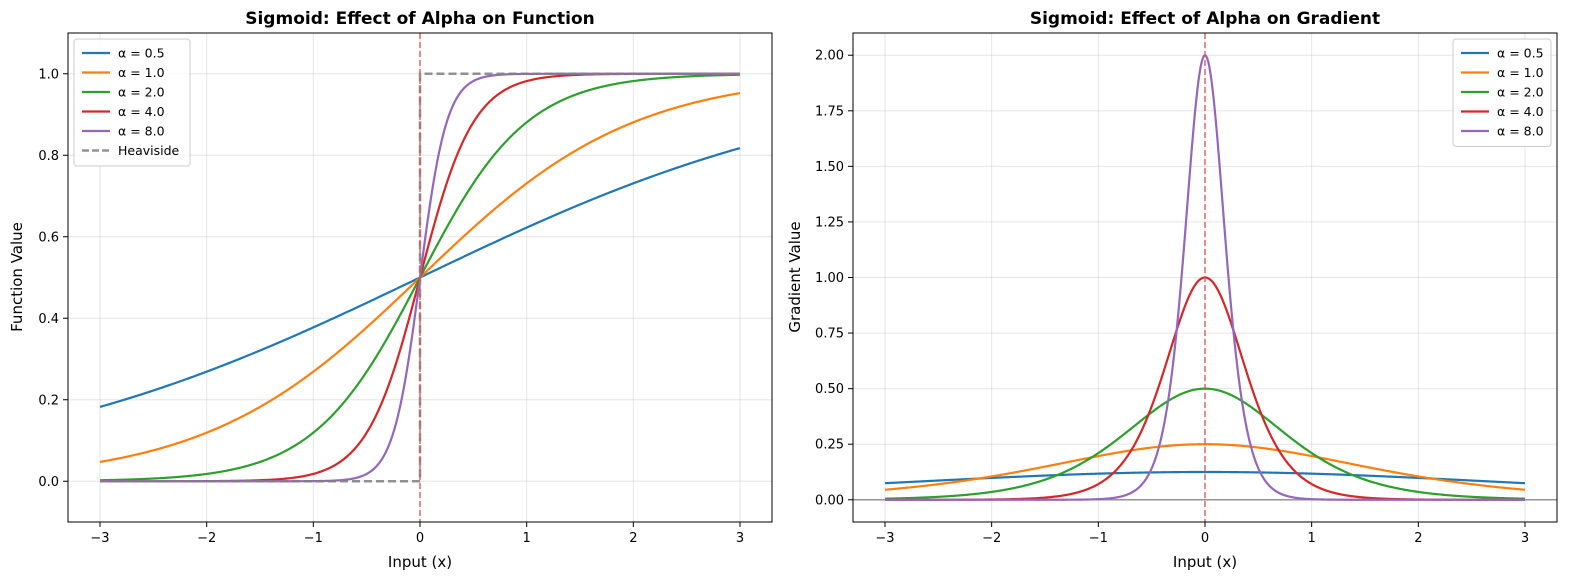 Image resolution: width=1587 pixels, height=587 pixels. What do you see at coordinates (48, 482) in the screenshot?
I see `function-chart-ytick-label: 0.0` at bounding box center [48, 482].